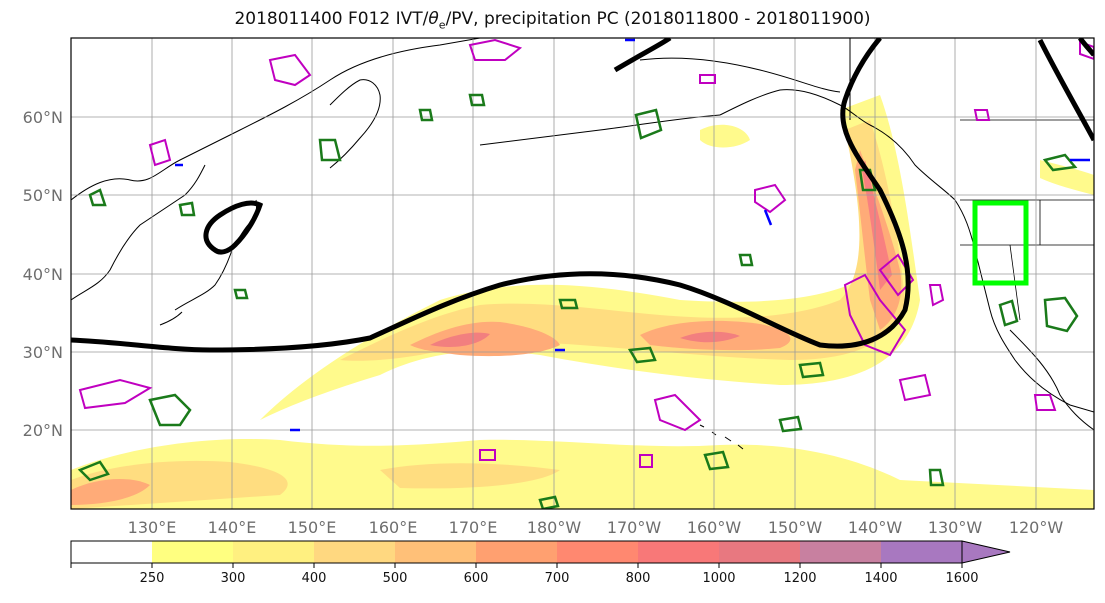  I want to click on colorbar-outline, so click(516, 552).